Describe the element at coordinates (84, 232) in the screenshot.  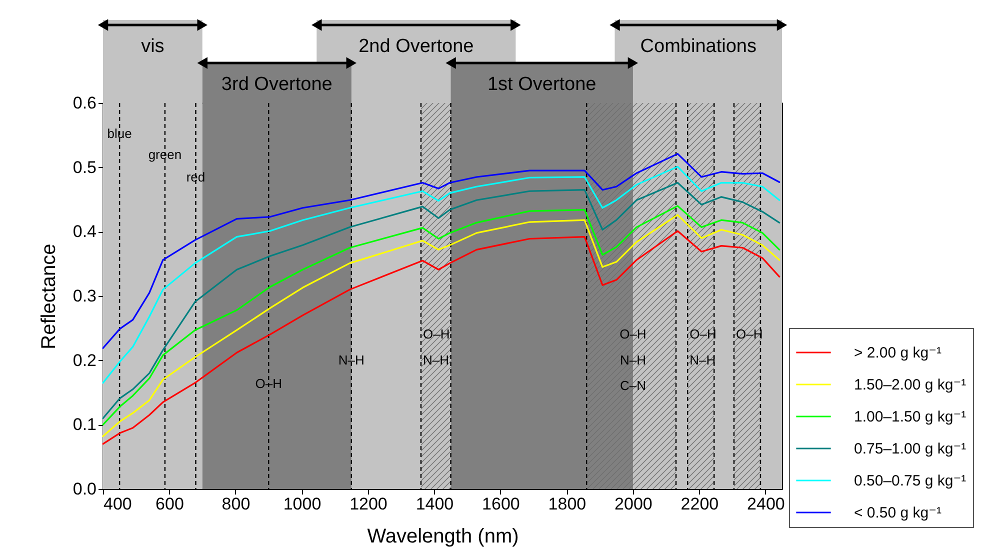
I see `y-tick-label: 0.4` at that location.